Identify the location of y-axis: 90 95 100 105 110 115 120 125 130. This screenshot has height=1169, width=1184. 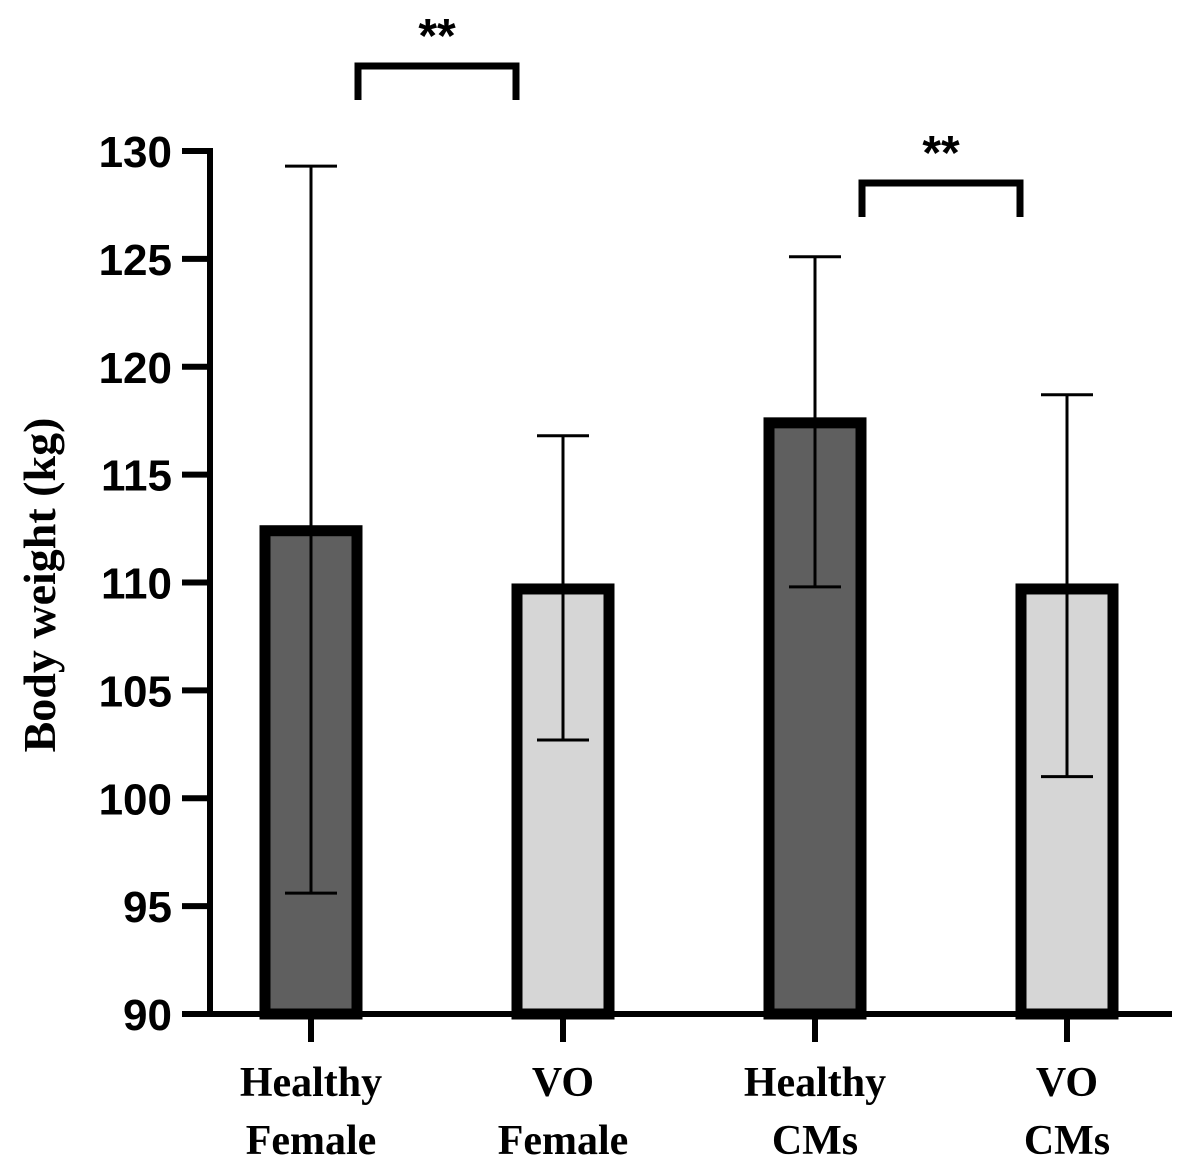
(156, 584).